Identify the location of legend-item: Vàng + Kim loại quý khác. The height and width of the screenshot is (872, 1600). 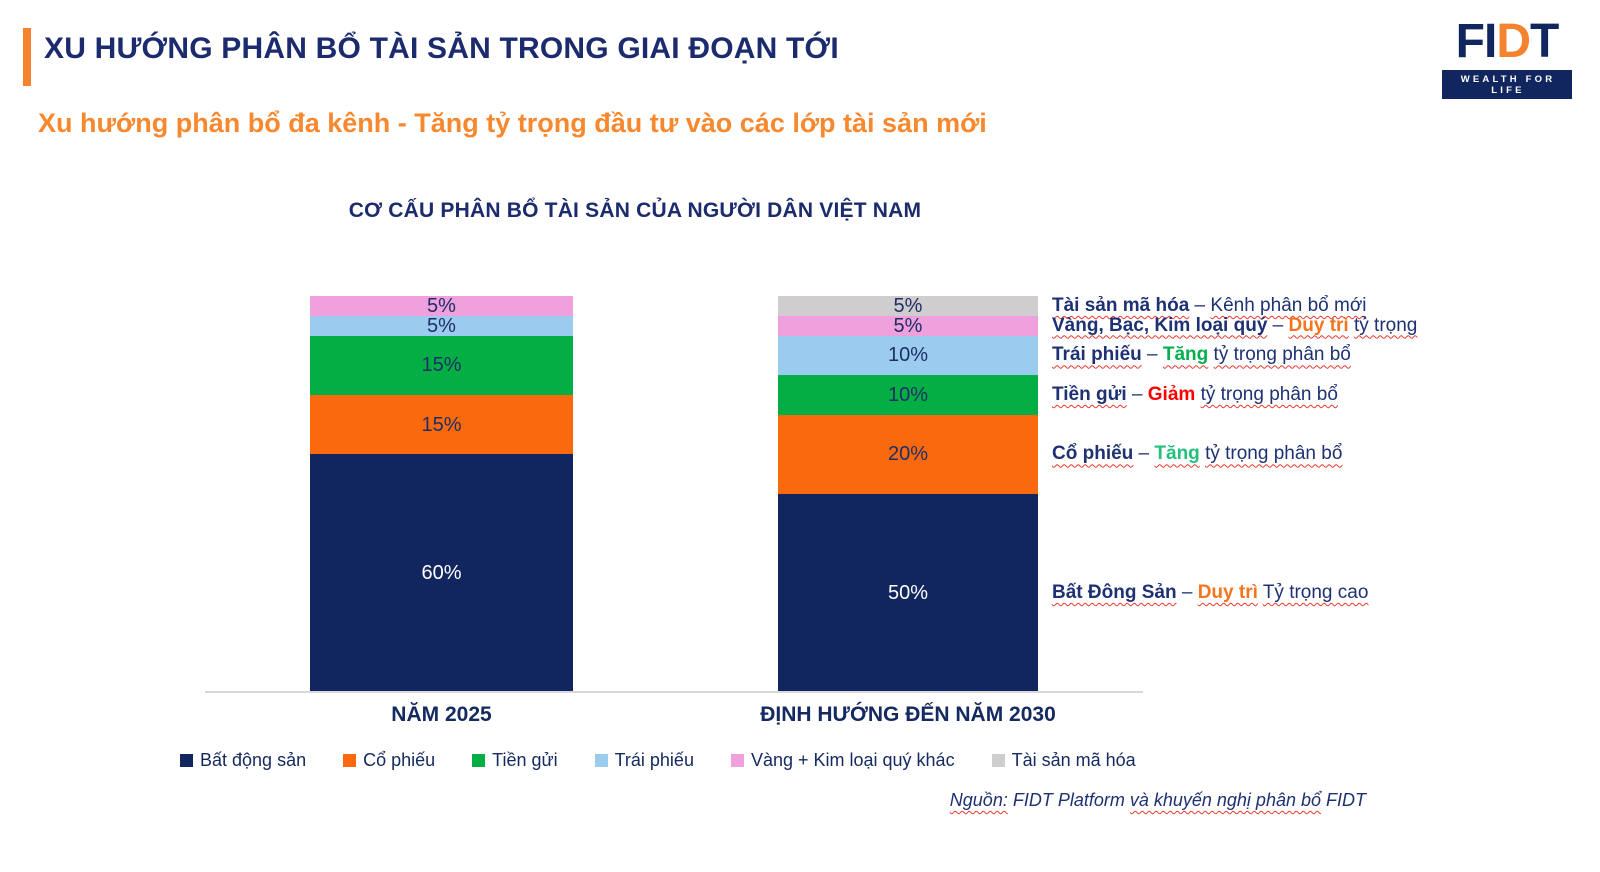
(842, 760).